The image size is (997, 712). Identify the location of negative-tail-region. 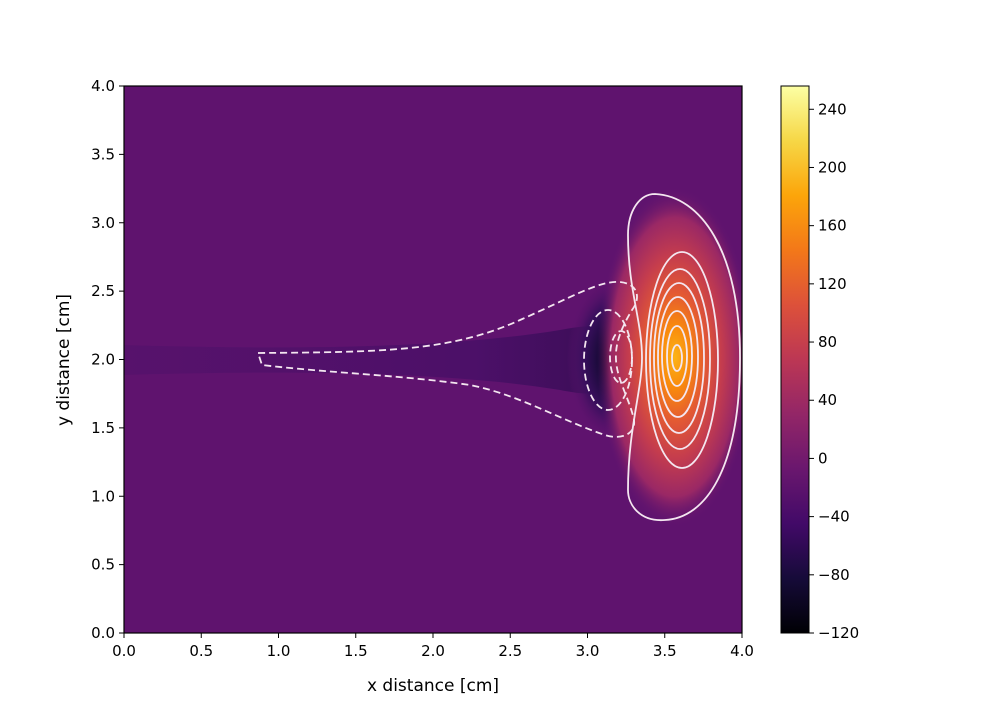
(377, 360).